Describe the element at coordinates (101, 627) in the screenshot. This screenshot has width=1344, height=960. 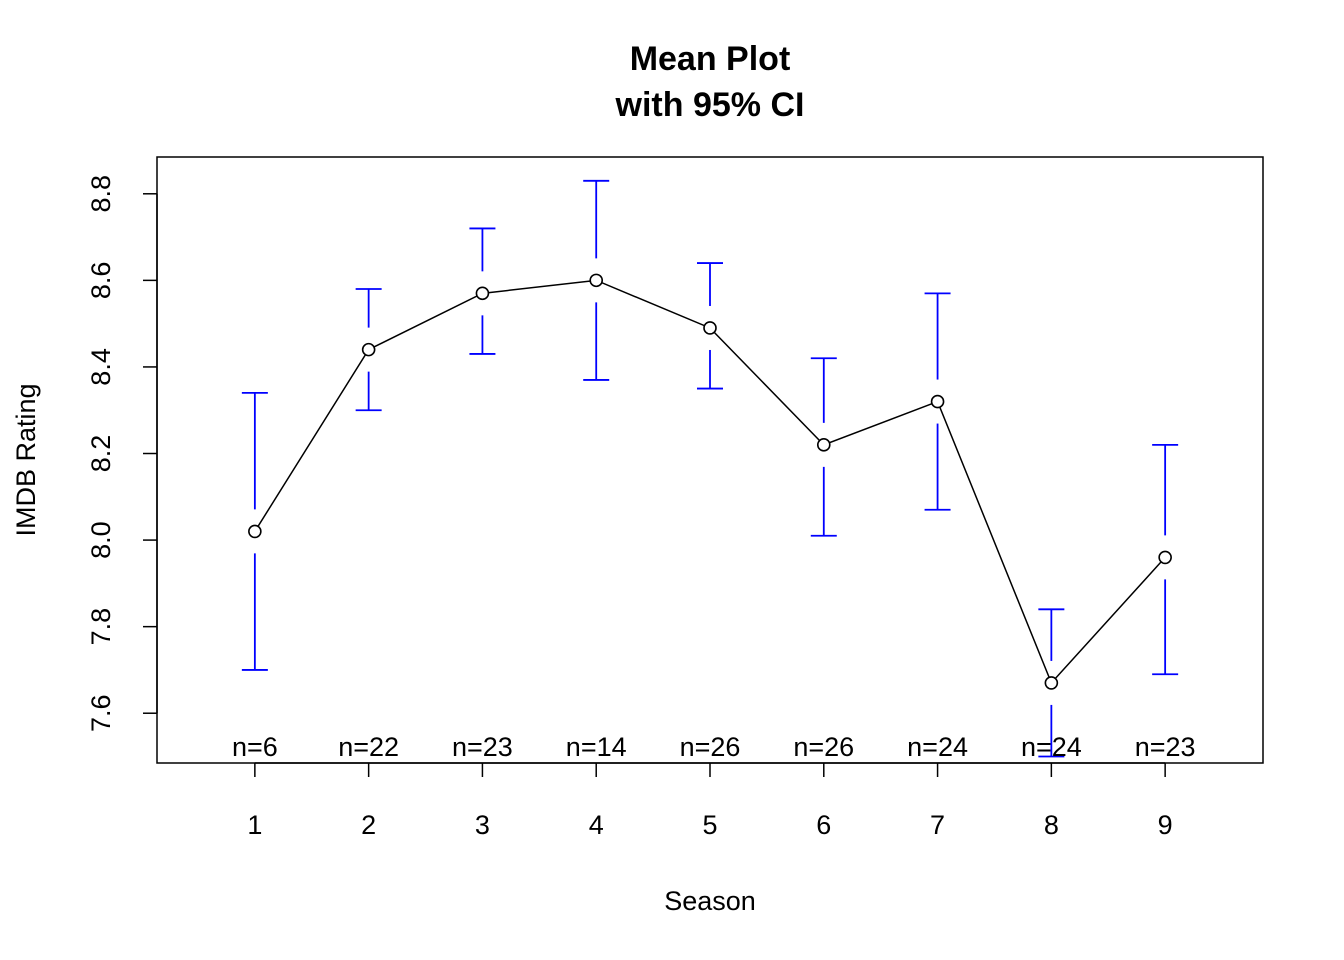
I see `y-tick-label: 7.8` at that location.